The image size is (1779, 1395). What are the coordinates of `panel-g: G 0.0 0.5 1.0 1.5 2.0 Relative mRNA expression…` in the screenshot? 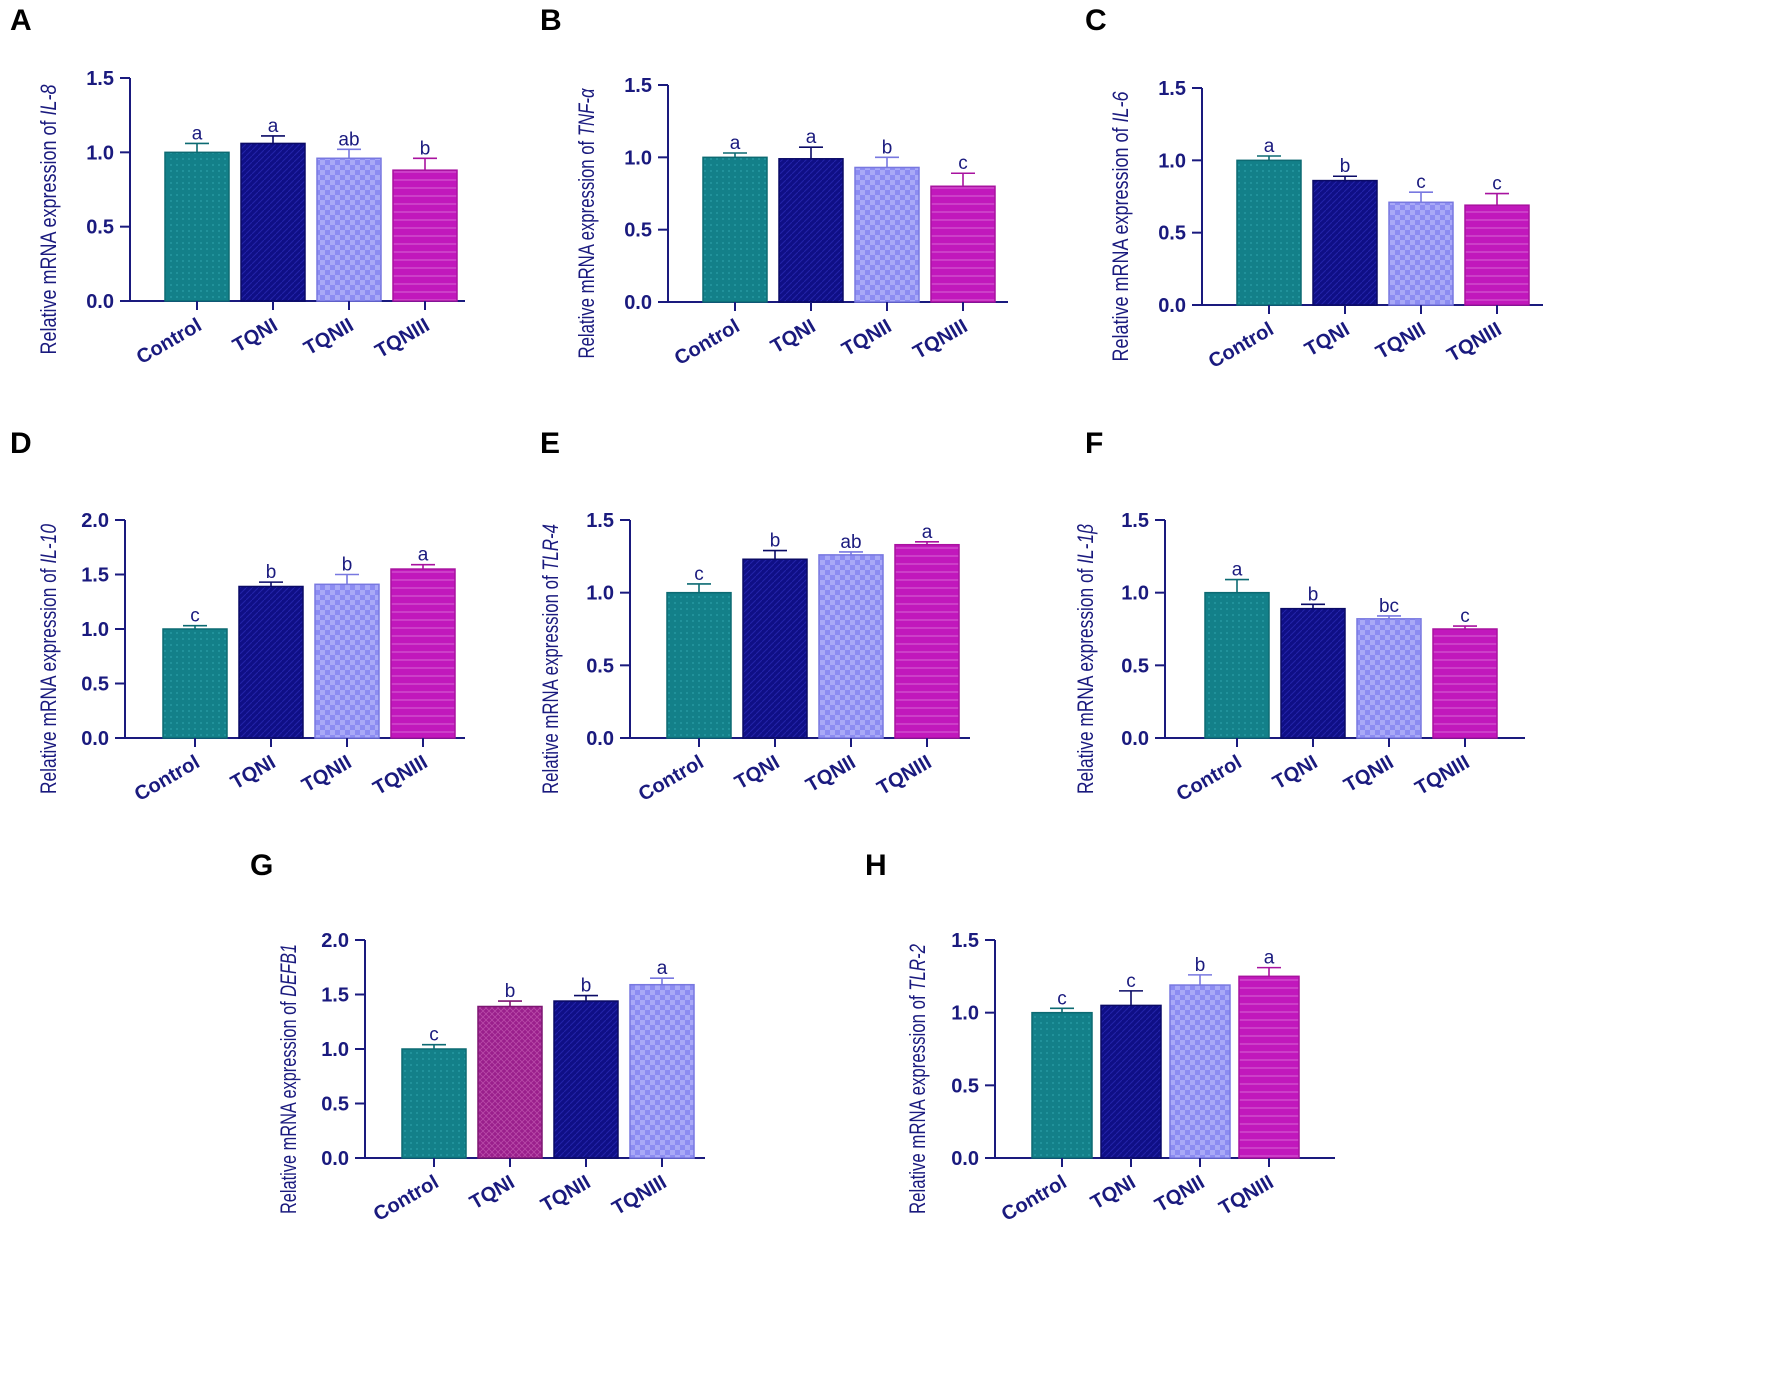 It's located at (477, 1037).